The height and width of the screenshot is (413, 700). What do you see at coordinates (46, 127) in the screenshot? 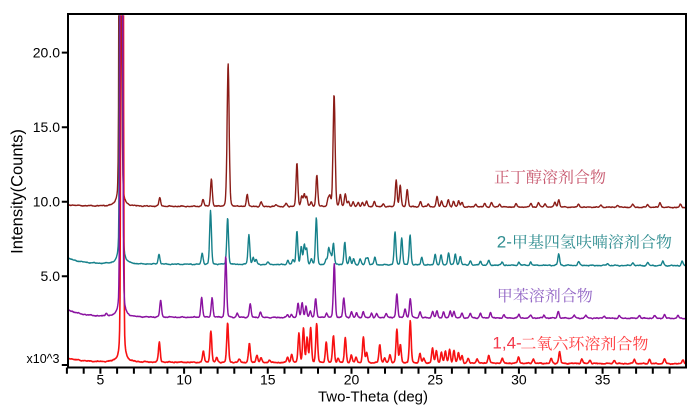
I see `svg-text: 15.0` at bounding box center [46, 127].